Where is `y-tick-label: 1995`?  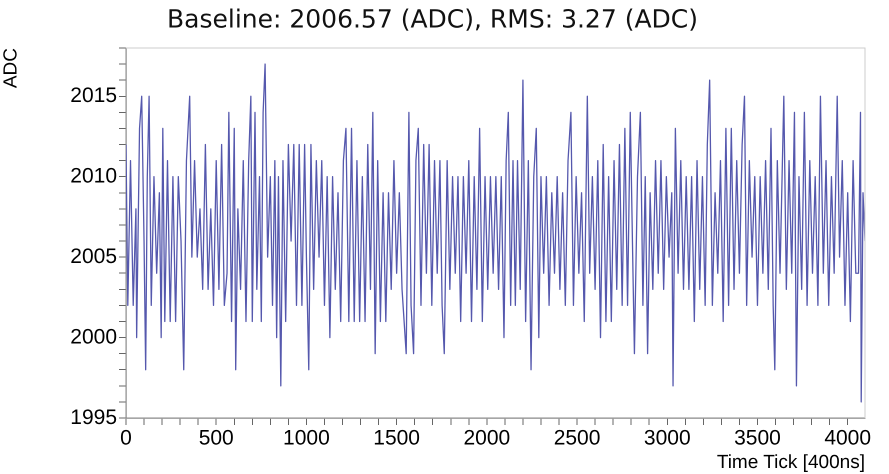
y-tick-label: 1995 is located at coordinates (93, 417).